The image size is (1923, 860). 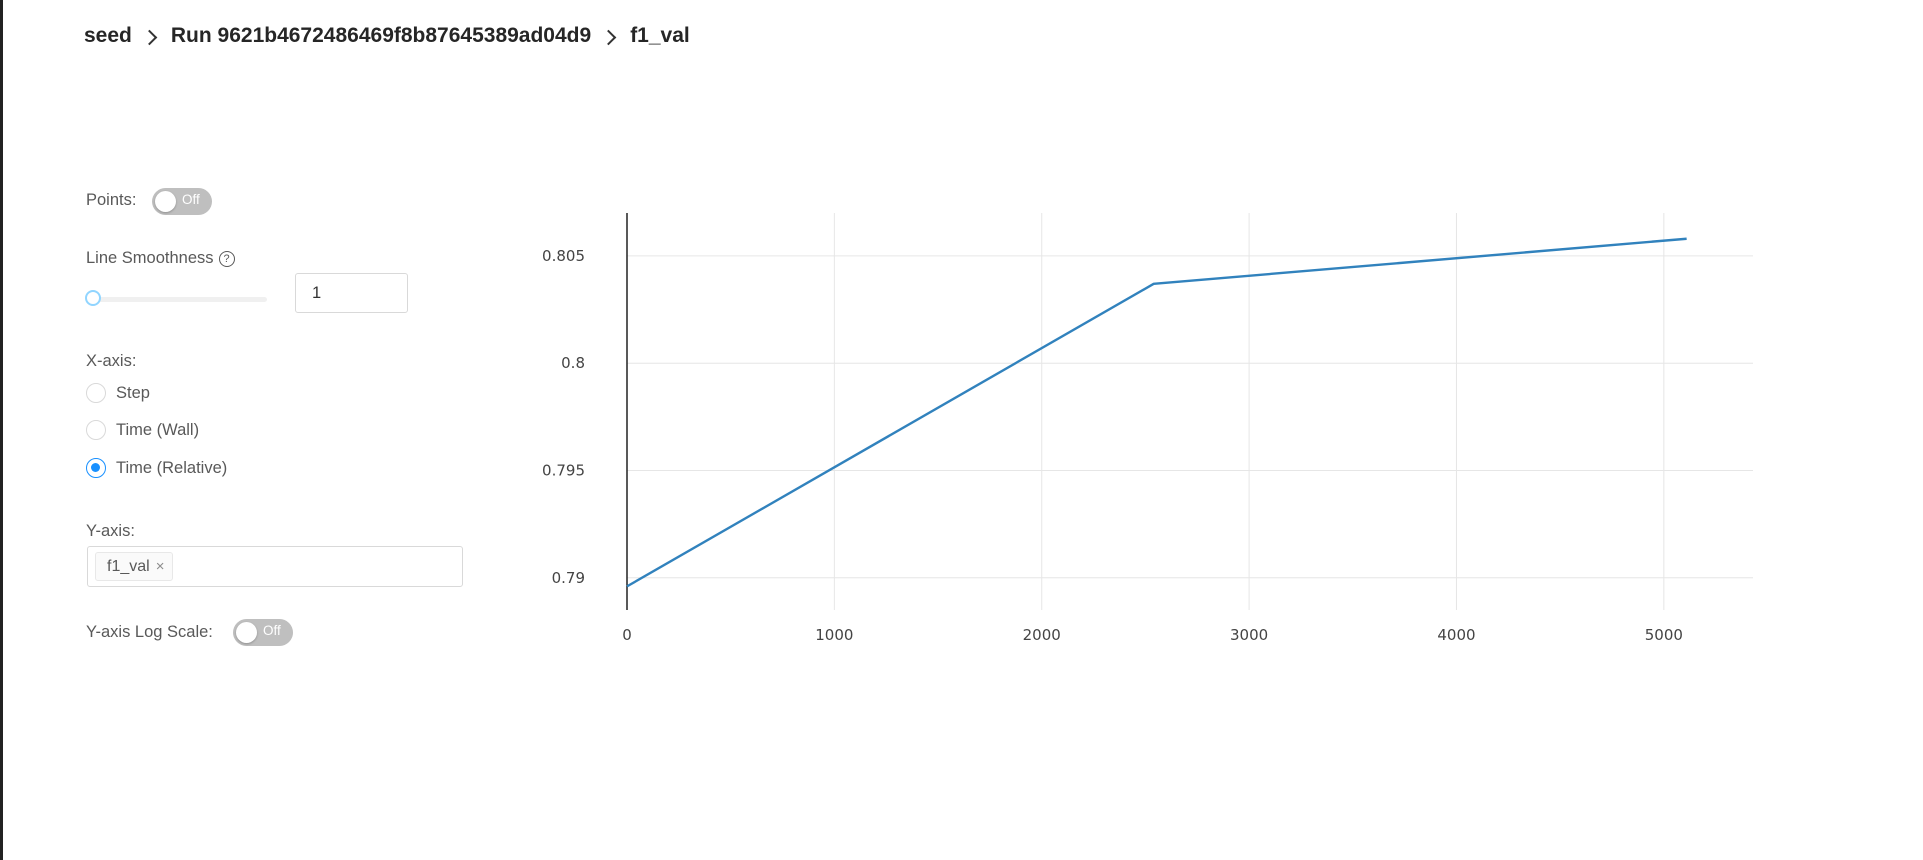 What do you see at coordinates (563, 471) in the screenshot?
I see `y-tick-label: 0.795` at bounding box center [563, 471].